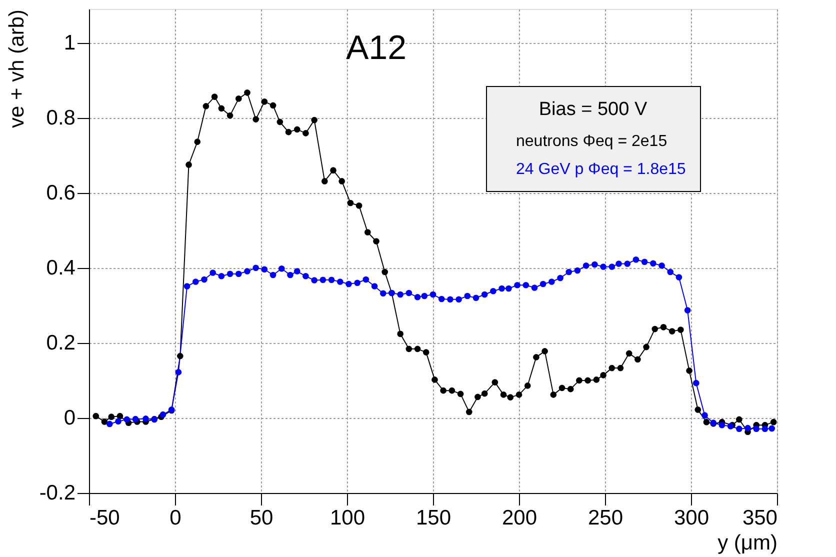 This screenshot has height=557, width=836. Describe the element at coordinates (434, 518) in the screenshot. I see `x-tick-label: 150` at that location.